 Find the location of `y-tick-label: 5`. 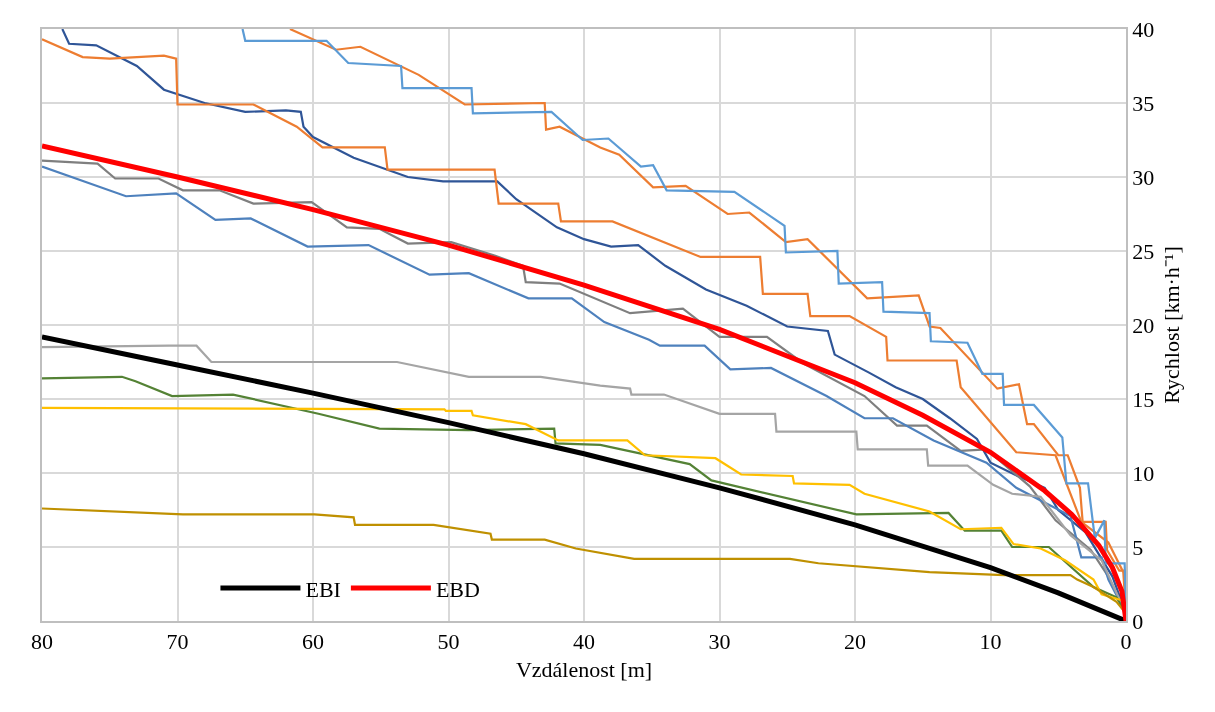

y-tick-label: 5 is located at coordinates (1138, 547).